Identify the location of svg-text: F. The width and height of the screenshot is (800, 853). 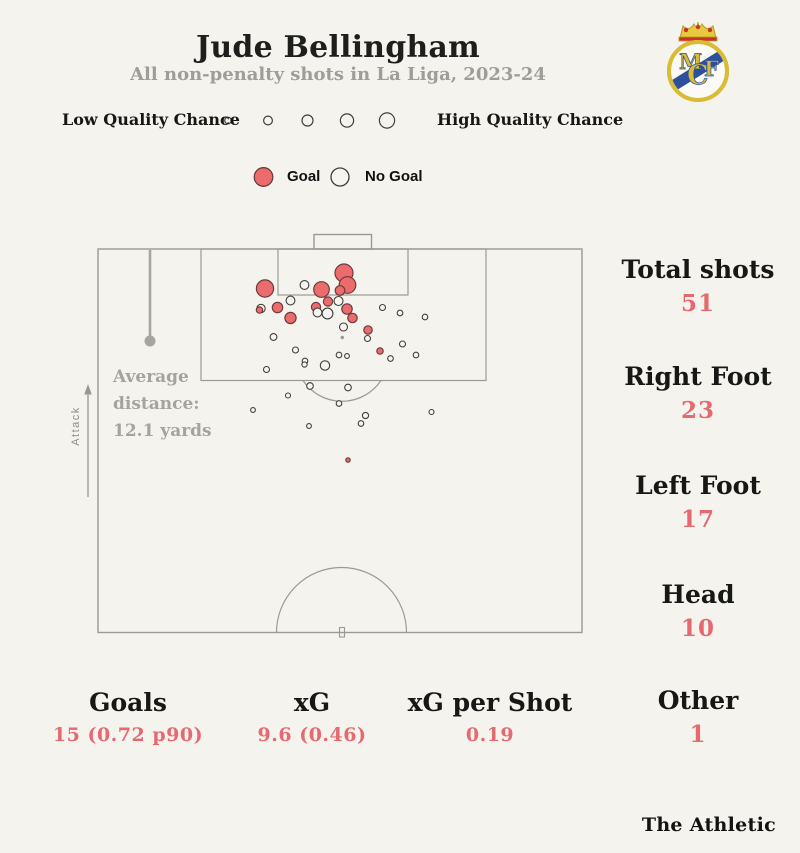
(711, 68).